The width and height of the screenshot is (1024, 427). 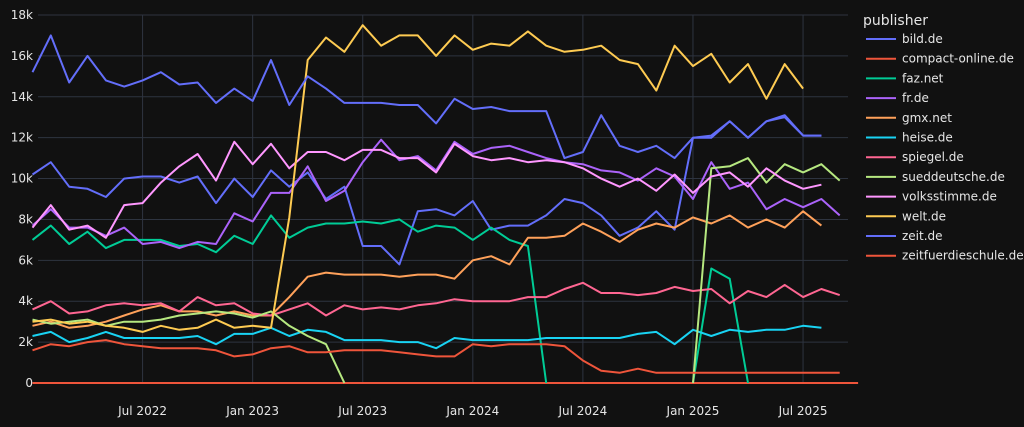 What do you see at coordinates (362, 411) in the screenshot?
I see `x-tick-label: Jul 2023` at bounding box center [362, 411].